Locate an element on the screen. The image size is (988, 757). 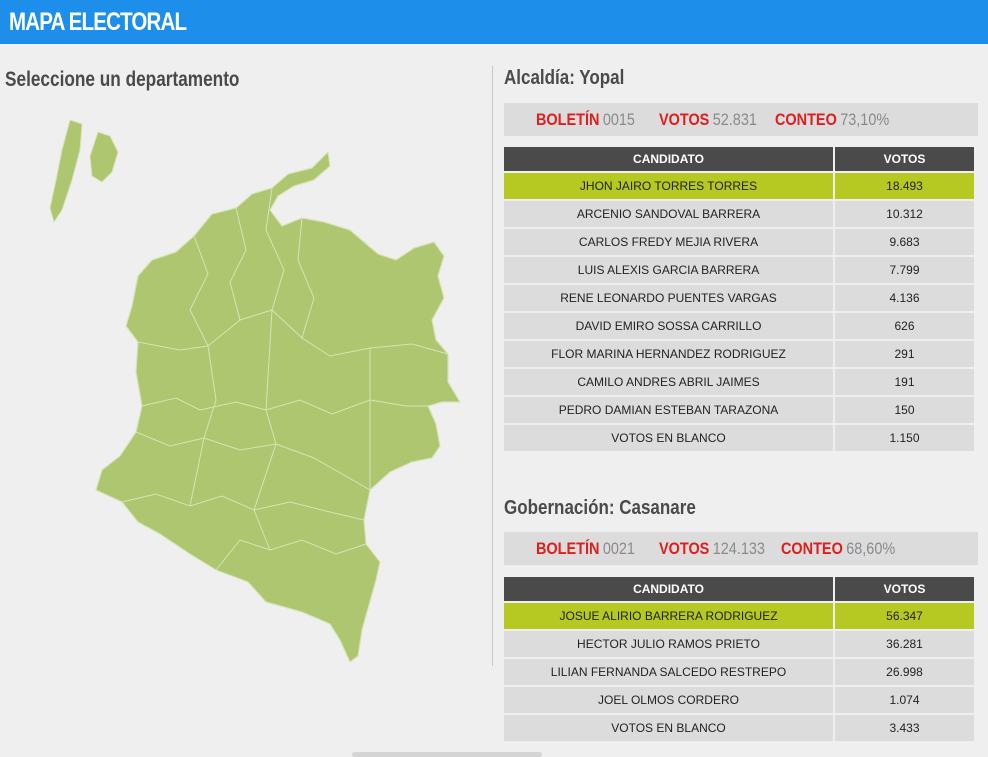
votos-value: 52.831 is located at coordinates (734, 119).